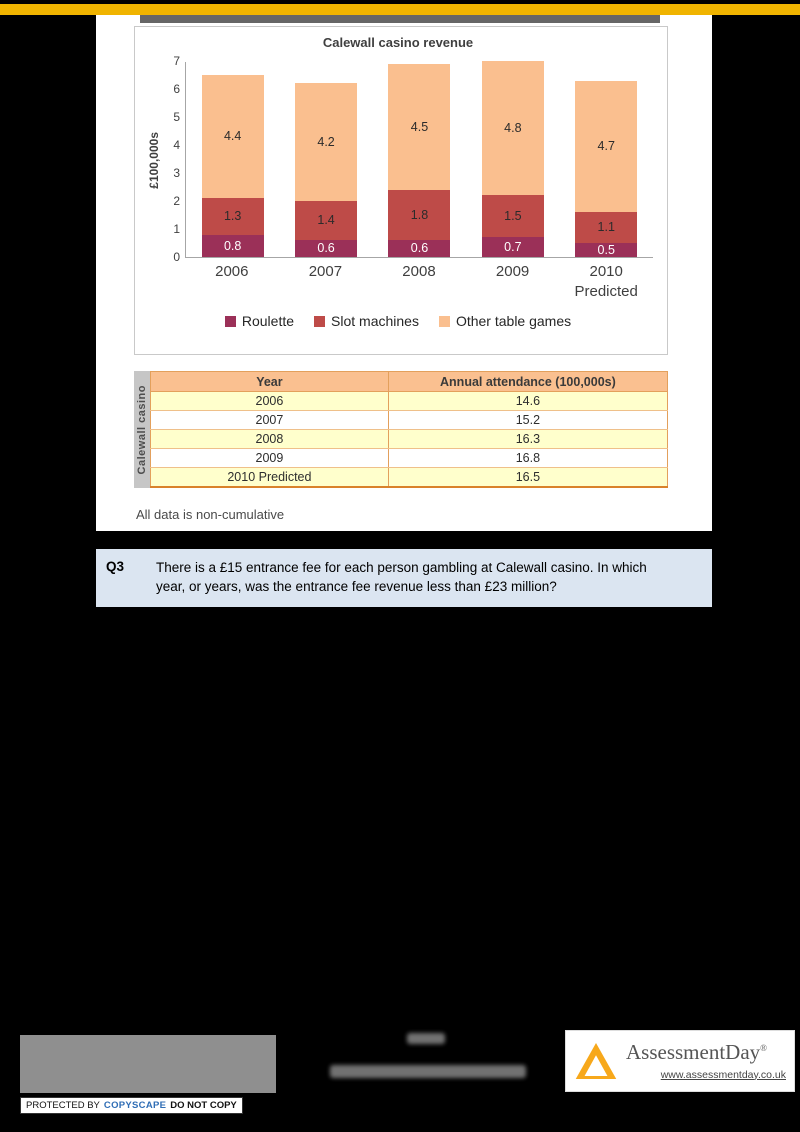 The image size is (800, 1132). I want to click on bar-segment: 1.8, so click(419, 215).